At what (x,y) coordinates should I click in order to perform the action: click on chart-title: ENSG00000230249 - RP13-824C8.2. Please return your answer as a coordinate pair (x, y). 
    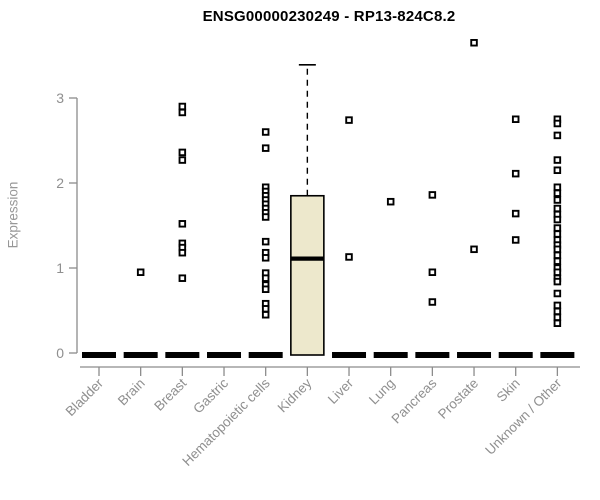
    Looking at the image, I should click on (329, 16).